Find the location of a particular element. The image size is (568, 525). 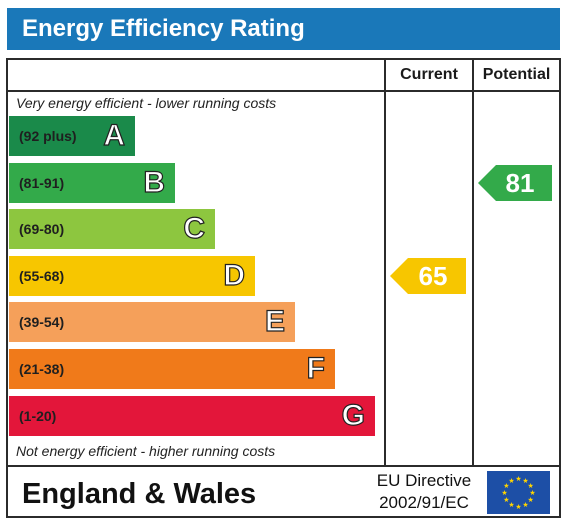

current-rating-value: 65 is located at coordinates (433, 275).